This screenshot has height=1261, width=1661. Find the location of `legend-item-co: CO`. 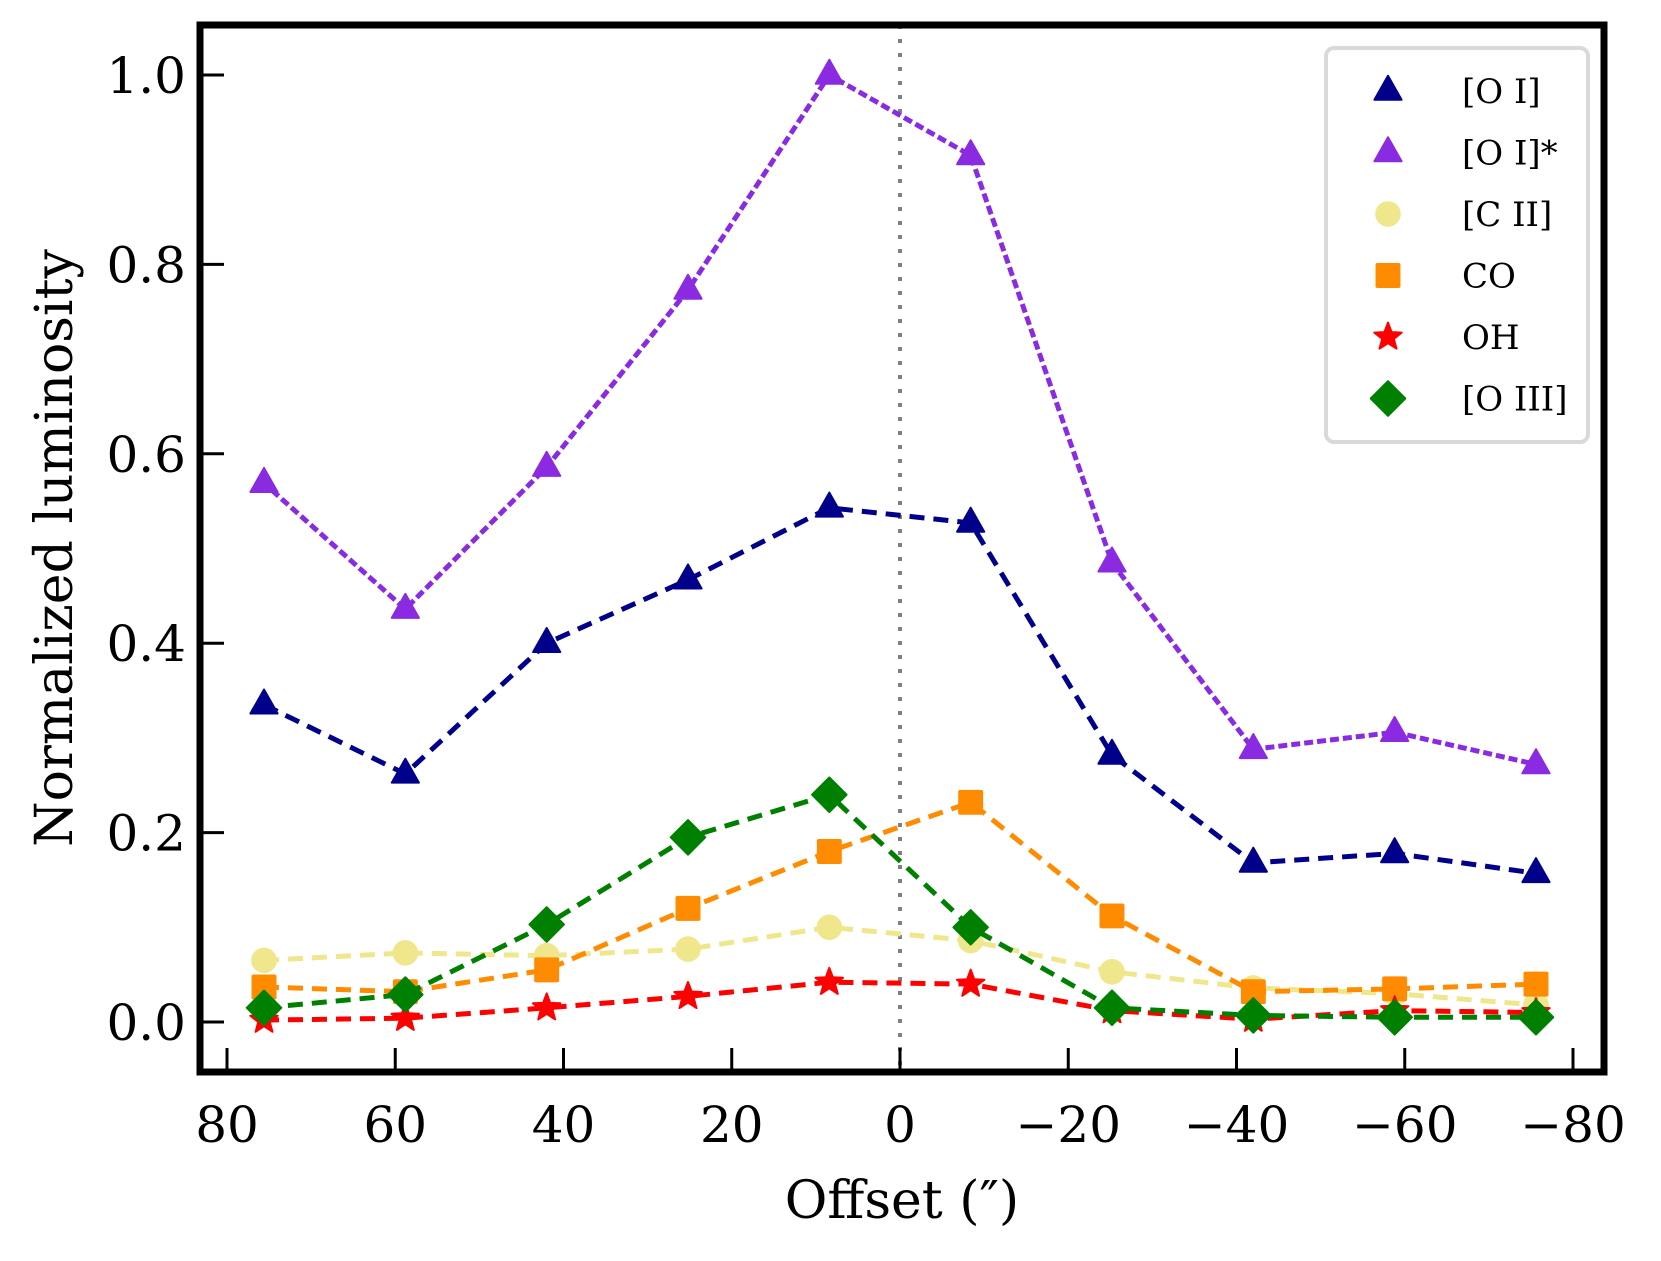

legend-item-co: CO is located at coordinates (1445, 277).